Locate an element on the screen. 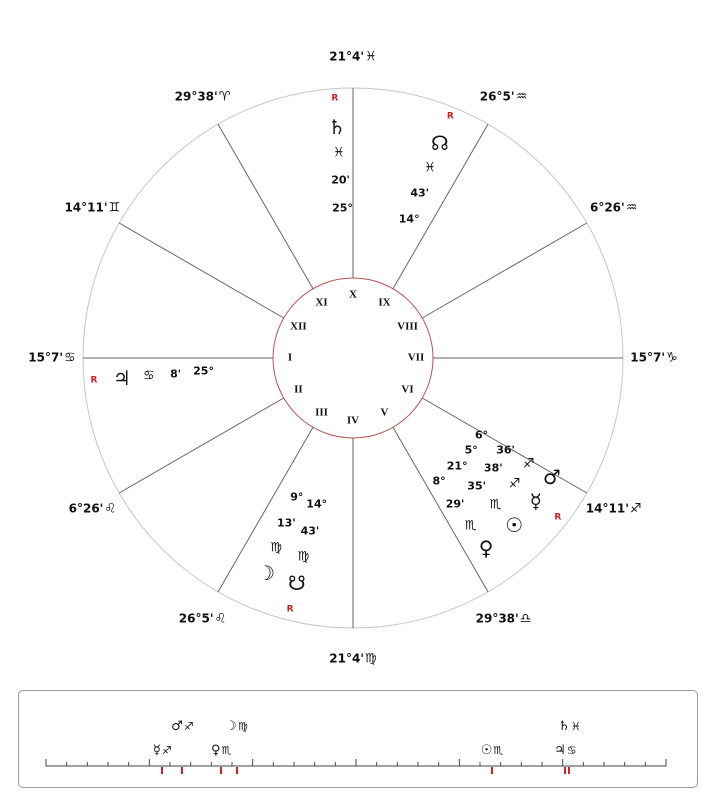  planet-minutes: 35' is located at coordinates (476, 486).